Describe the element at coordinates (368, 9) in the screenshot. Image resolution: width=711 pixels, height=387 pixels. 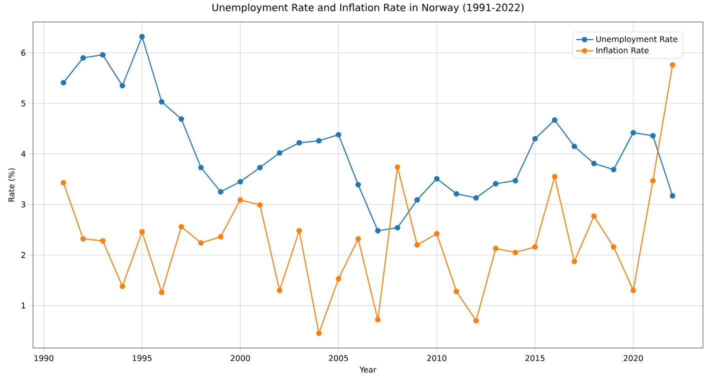
I see `chart-title: Unemployment Rate and Inflation Rate in Norway (1991-2022)` at that location.